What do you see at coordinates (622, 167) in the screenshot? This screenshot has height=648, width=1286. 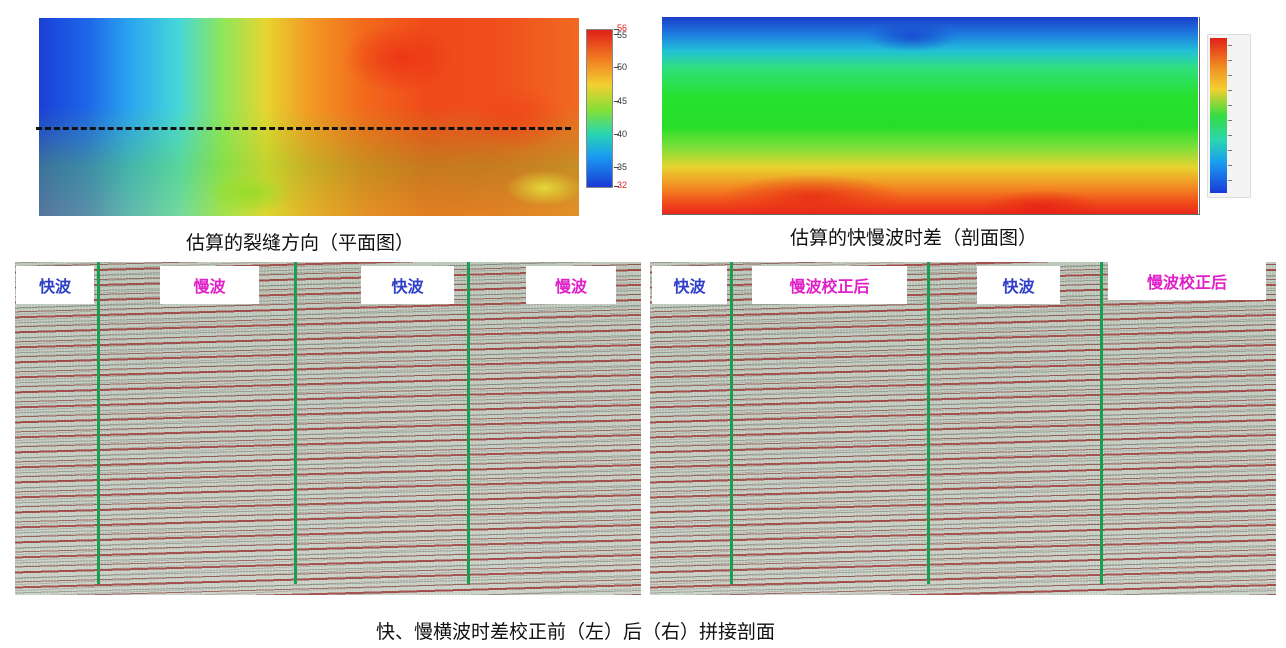 I see `colorbar-label: 35` at bounding box center [622, 167].